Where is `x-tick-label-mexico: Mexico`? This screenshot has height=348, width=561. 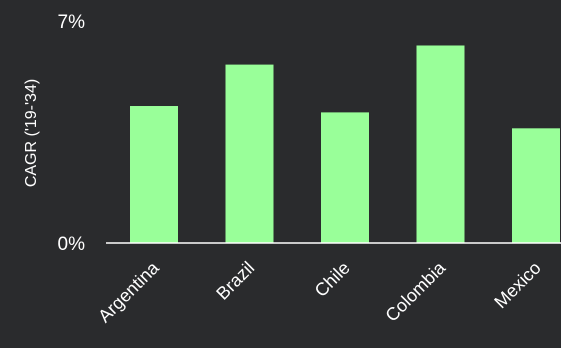
x-tick-label-mexico: Mexico is located at coordinates (517, 285).